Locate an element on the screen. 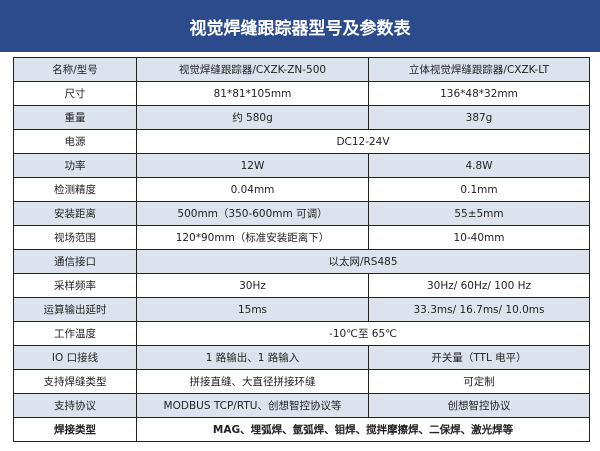 This screenshot has width=600, height=451. table-row: 视场范围 120*90mm（标准安装距离下） 10-40mm is located at coordinates (301, 237).